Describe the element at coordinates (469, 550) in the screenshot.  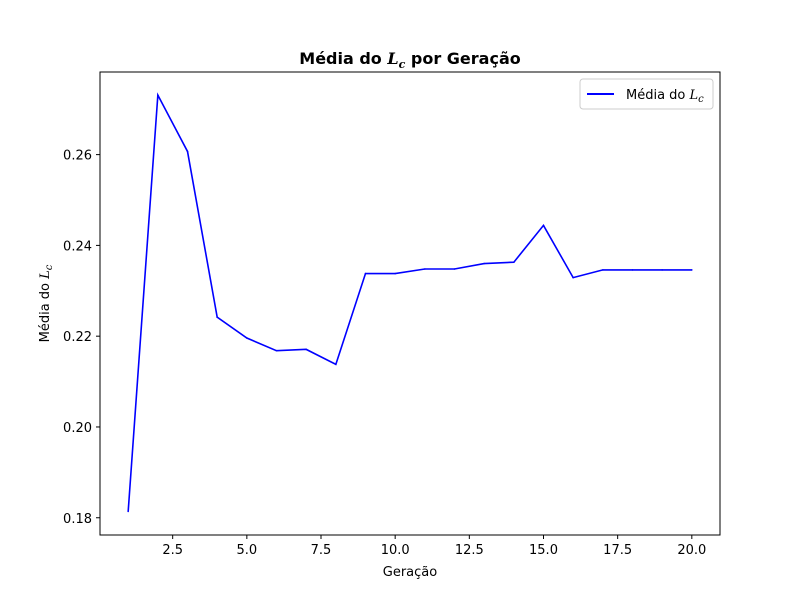
I see `x-tick-label: 12.5` at that location.